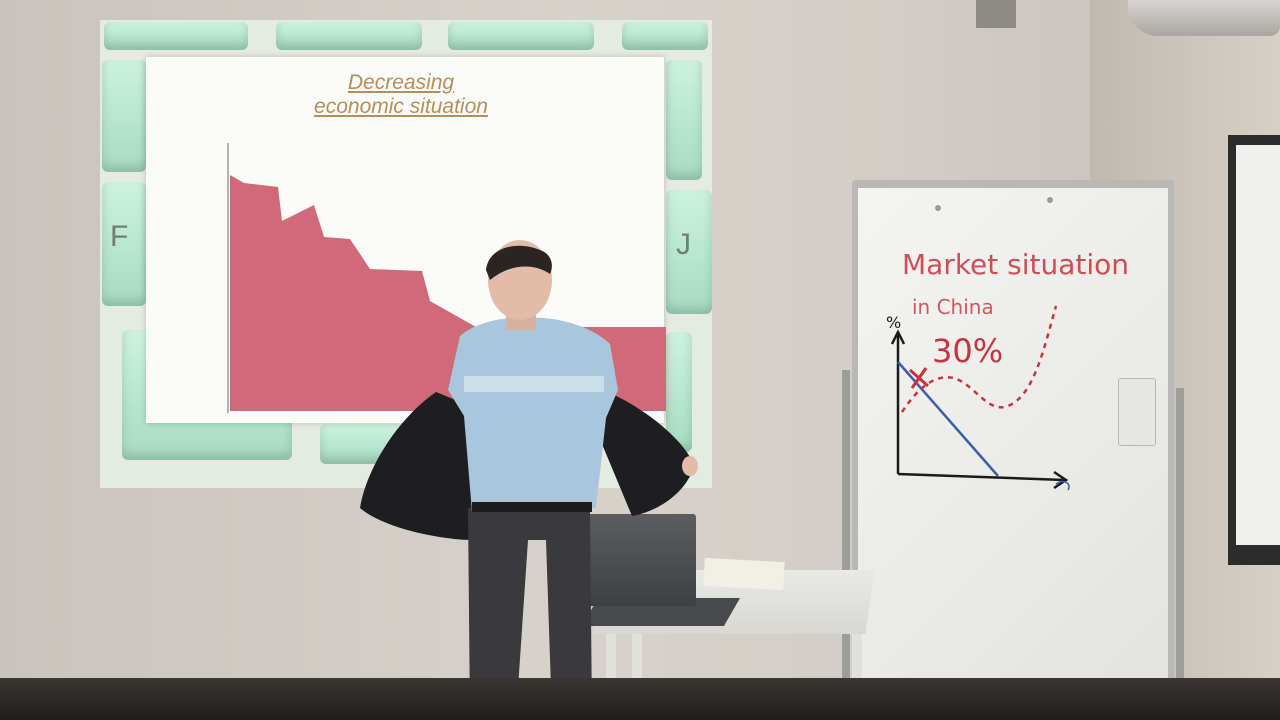 The width and height of the screenshot is (1280, 720). What do you see at coordinates (401, 82) in the screenshot?
I see `slide-title-line1: Decreasing` at bounding box center [401, 82].